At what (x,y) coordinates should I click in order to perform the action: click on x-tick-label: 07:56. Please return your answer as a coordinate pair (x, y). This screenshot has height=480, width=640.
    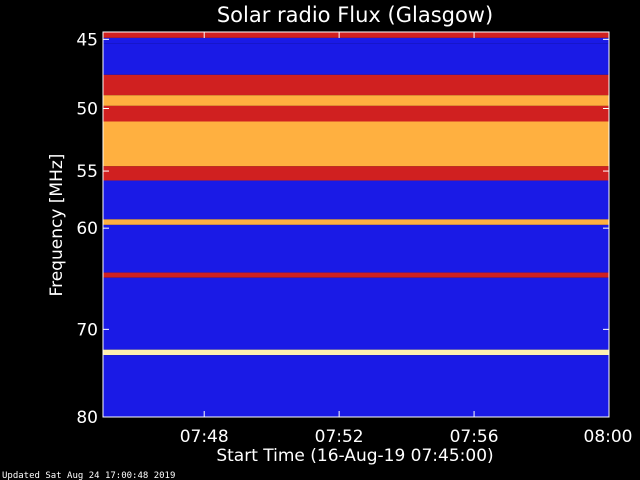
    Looking at the image, I should click on (474, 437).